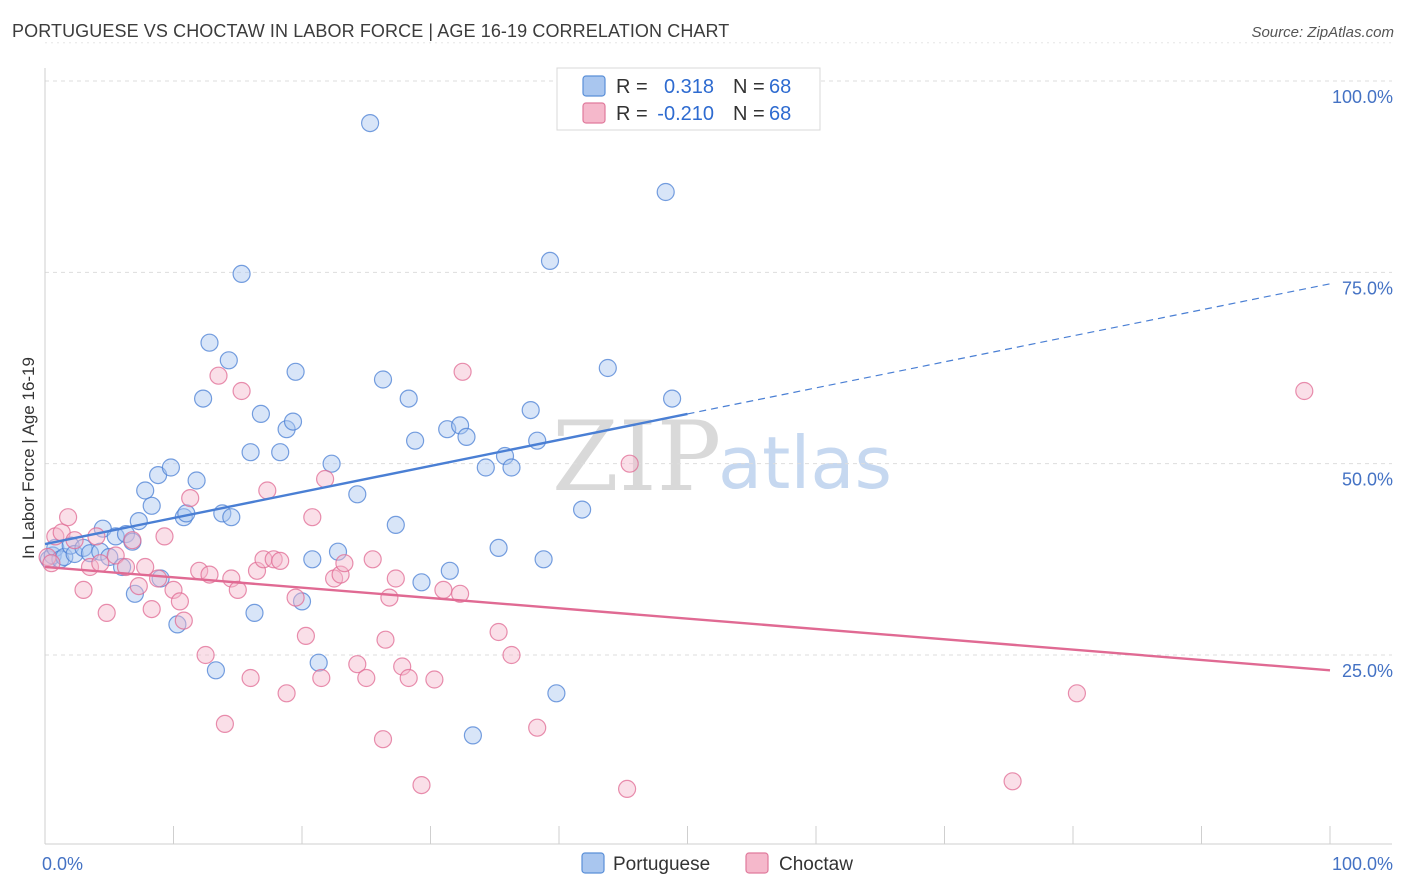 This screenshot has height=892, width=1406. I want to click on x-tick-labels: 0.0% 100.0%, so click(717, 864).